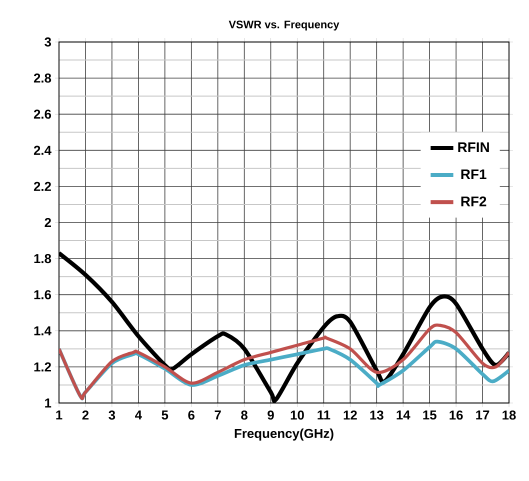 Image resolution: width=529 pixels, height=481 pixels. What do you see at coordinates (456, 415) in the screenshot?
I see `x-tick-label: 16` at bounding box center [456, 415].